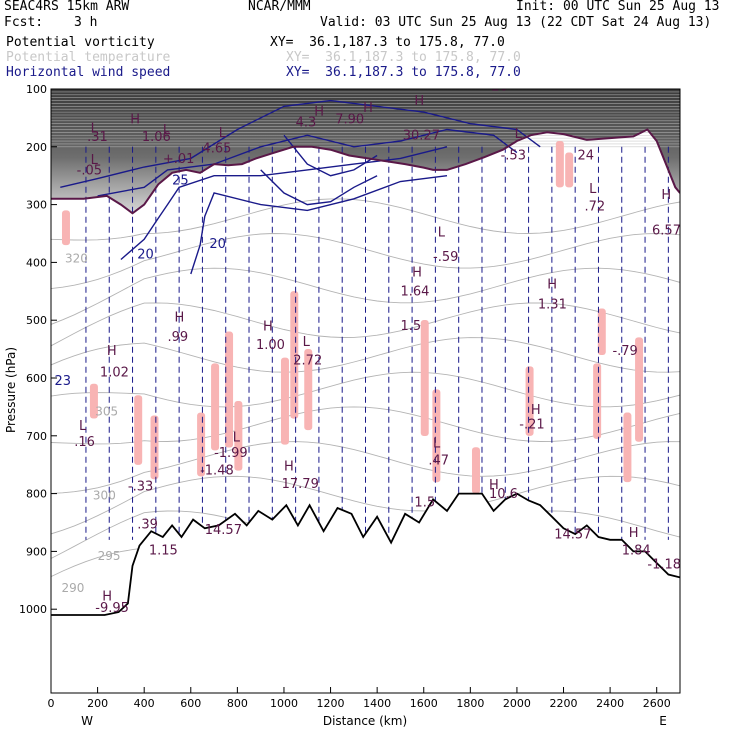 This screenshot has width=740, height=740. Describe the element at coordinates (237, 703) in the screenshot. I see `x-tick-label: 800` at that location.